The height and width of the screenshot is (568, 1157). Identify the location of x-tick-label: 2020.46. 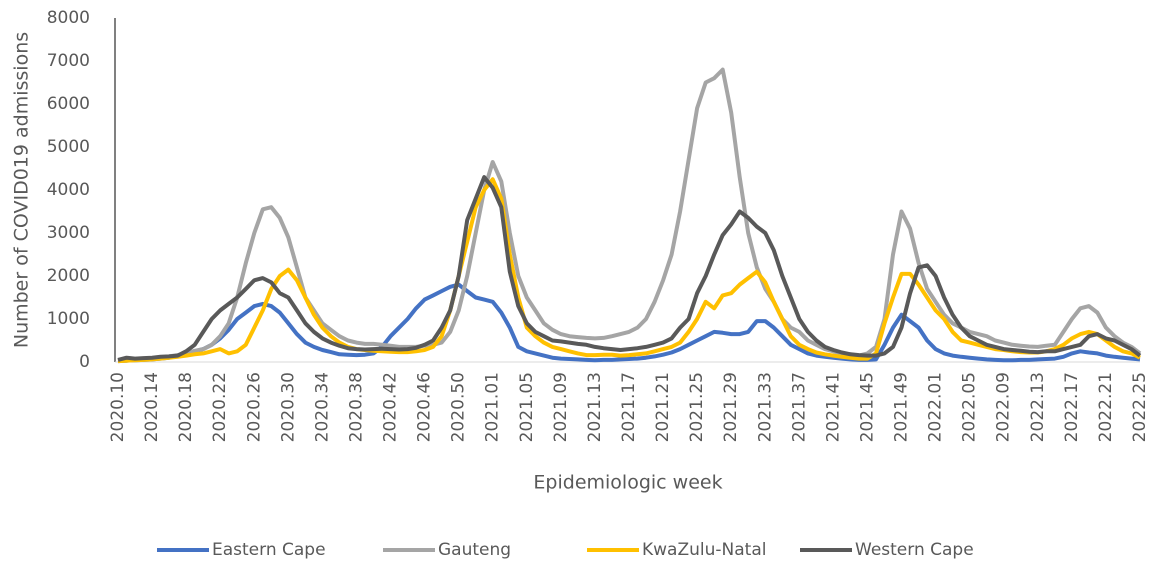
(425, 407).